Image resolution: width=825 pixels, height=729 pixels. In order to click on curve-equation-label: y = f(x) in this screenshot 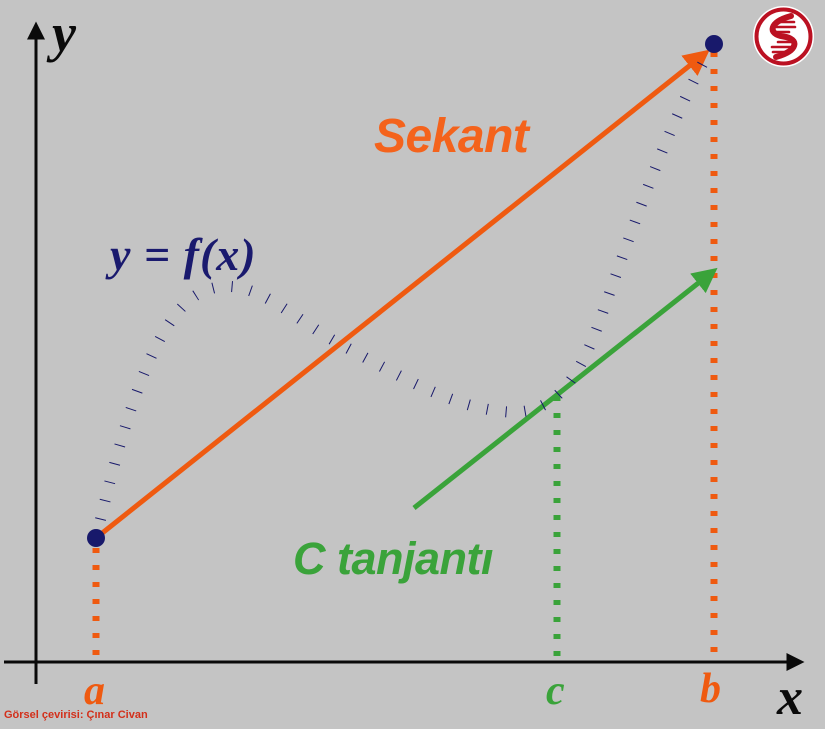, I will do `click(183, 254)`.